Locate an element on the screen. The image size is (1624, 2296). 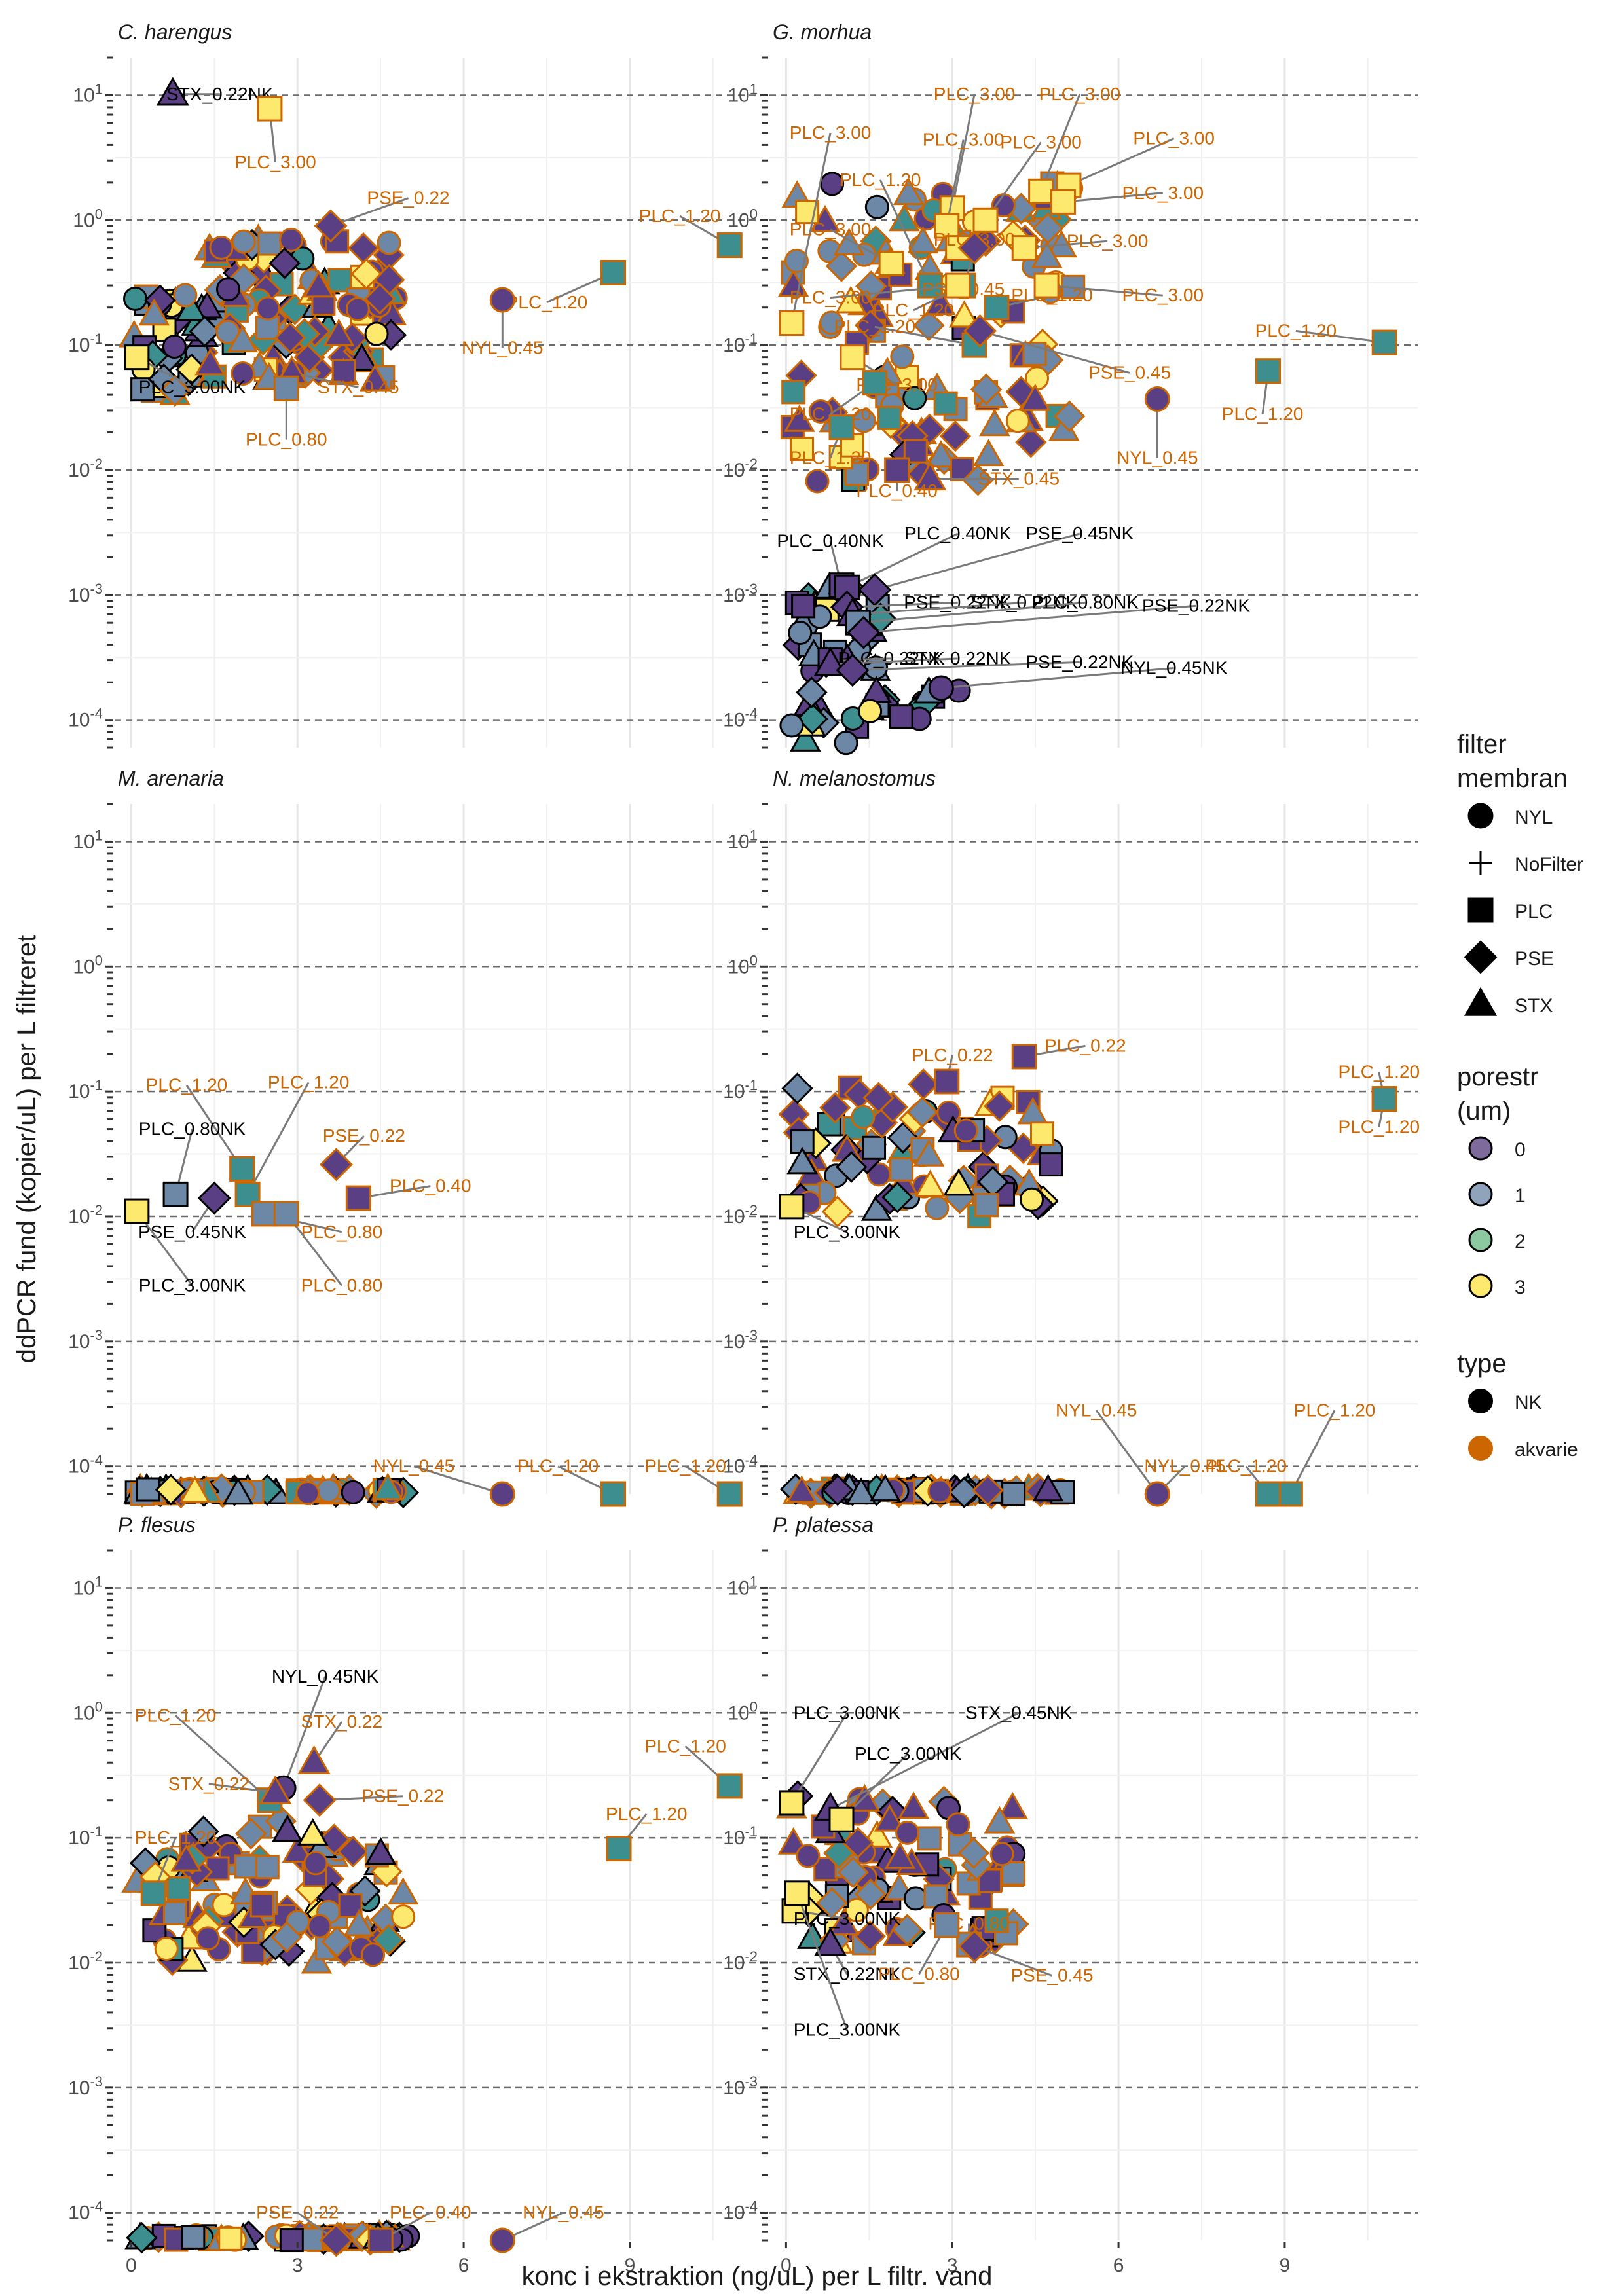
point-label: PSE_0.45NK is located at coordinates (192, 1232).